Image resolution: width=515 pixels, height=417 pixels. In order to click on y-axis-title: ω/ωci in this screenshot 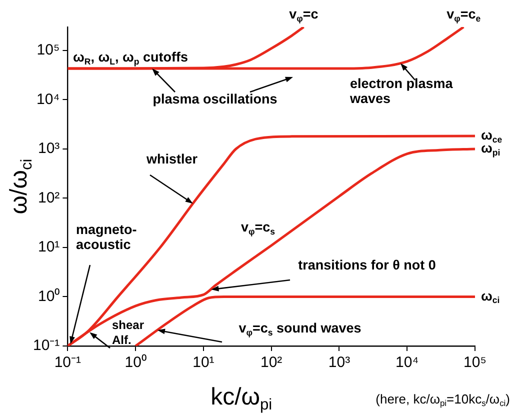, I will do `click(21, 186)`.